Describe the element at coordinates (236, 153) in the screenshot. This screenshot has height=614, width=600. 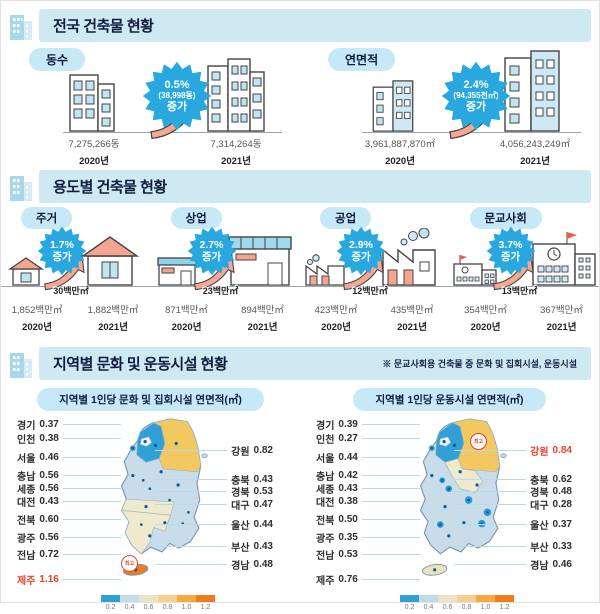
I see `value-2021: 7,314,264동 2021년` at that location.